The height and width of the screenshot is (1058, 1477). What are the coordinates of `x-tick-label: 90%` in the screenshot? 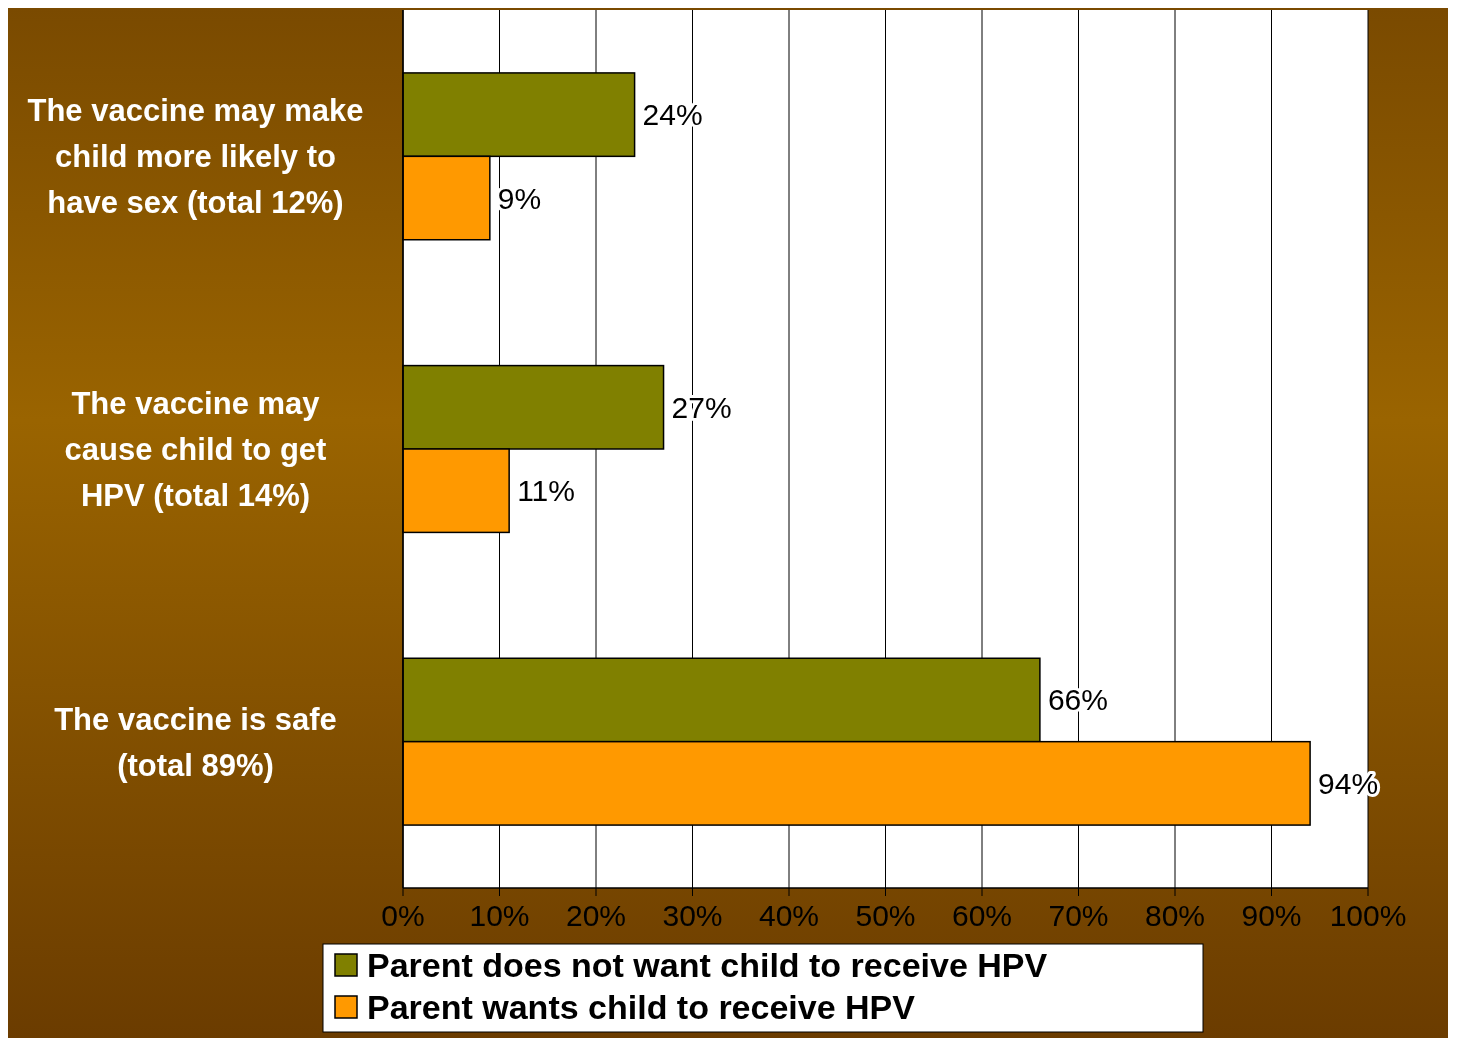 It's located at (1271, 915).